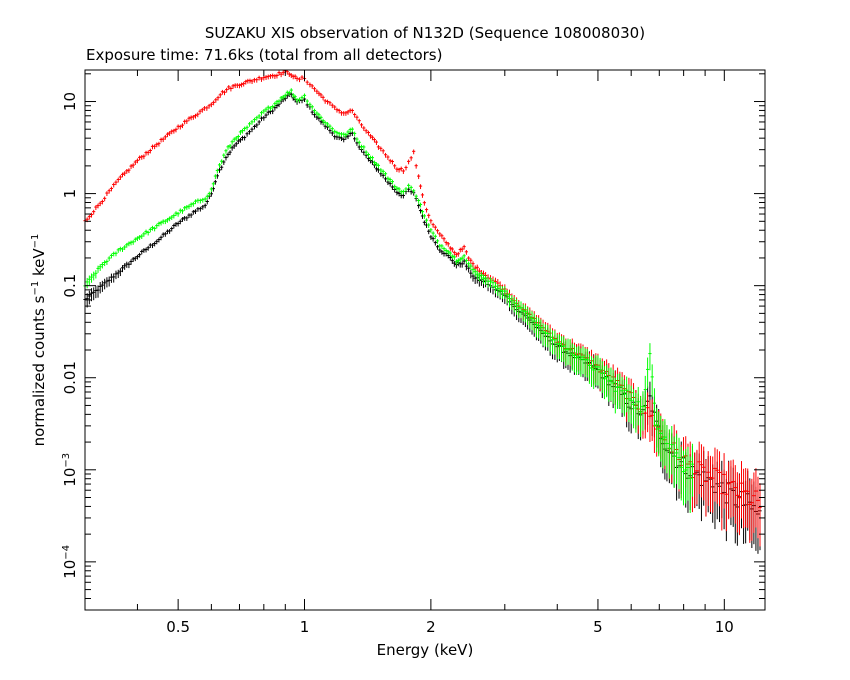  I want to click on y-tick-label: 10, so click(70, 101).